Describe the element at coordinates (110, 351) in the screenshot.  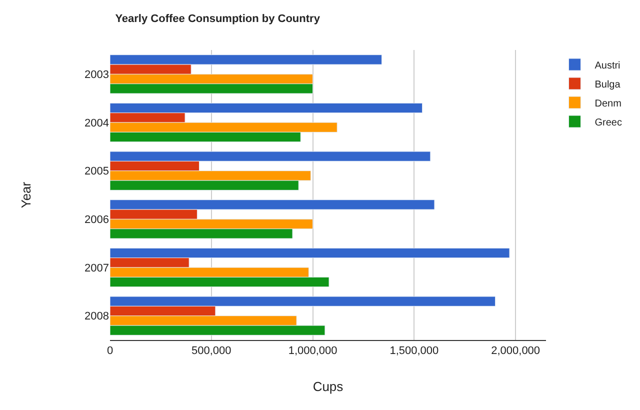
I see `x-tick-label: 0` at that location.